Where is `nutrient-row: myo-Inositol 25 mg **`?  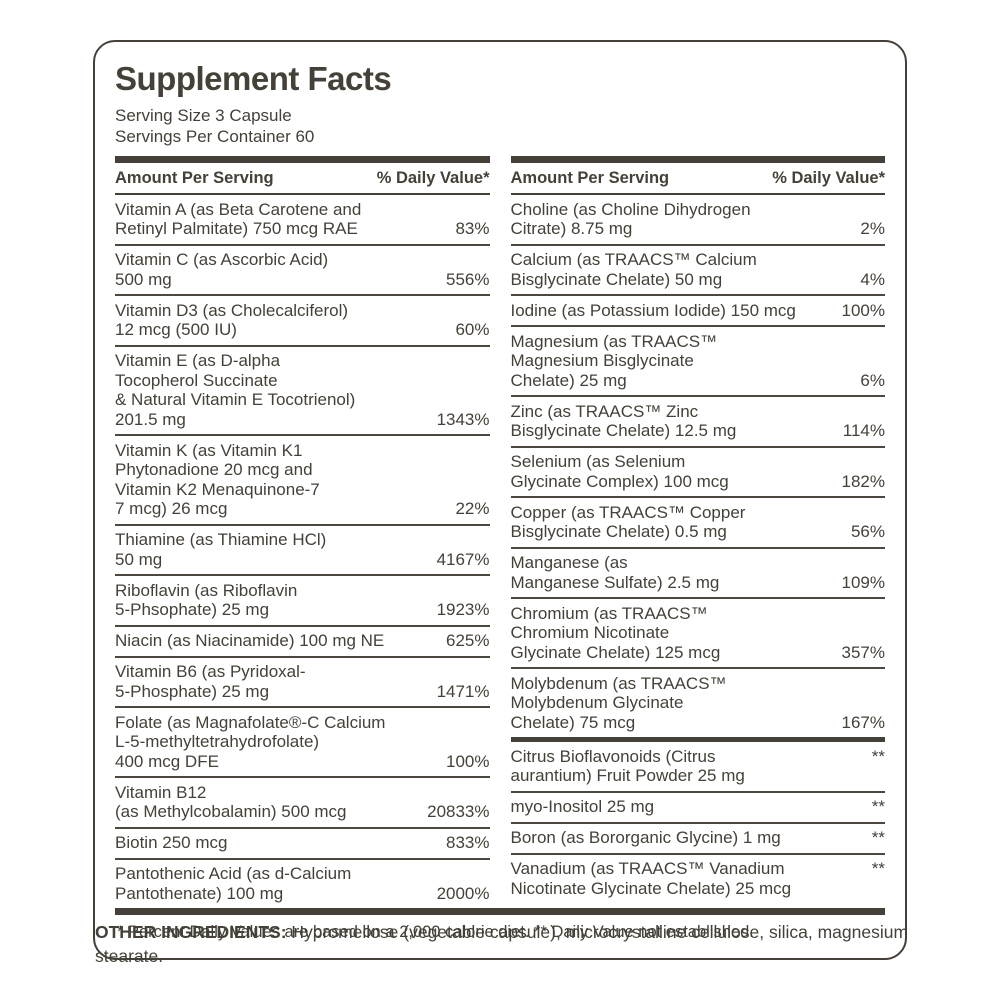
nutrient-row: myo-Inositol 25 mg ** is located at coordinates (697, 806).